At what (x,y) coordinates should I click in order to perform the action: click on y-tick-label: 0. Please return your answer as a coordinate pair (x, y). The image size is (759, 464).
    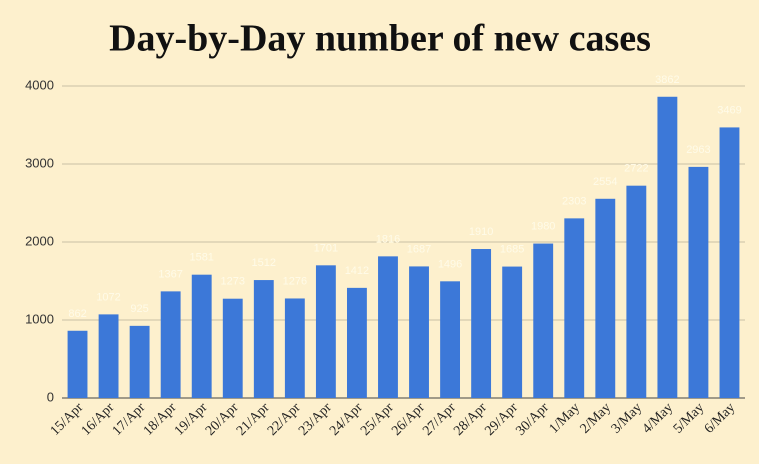
    Looking at the image, I should click on (50, 396).